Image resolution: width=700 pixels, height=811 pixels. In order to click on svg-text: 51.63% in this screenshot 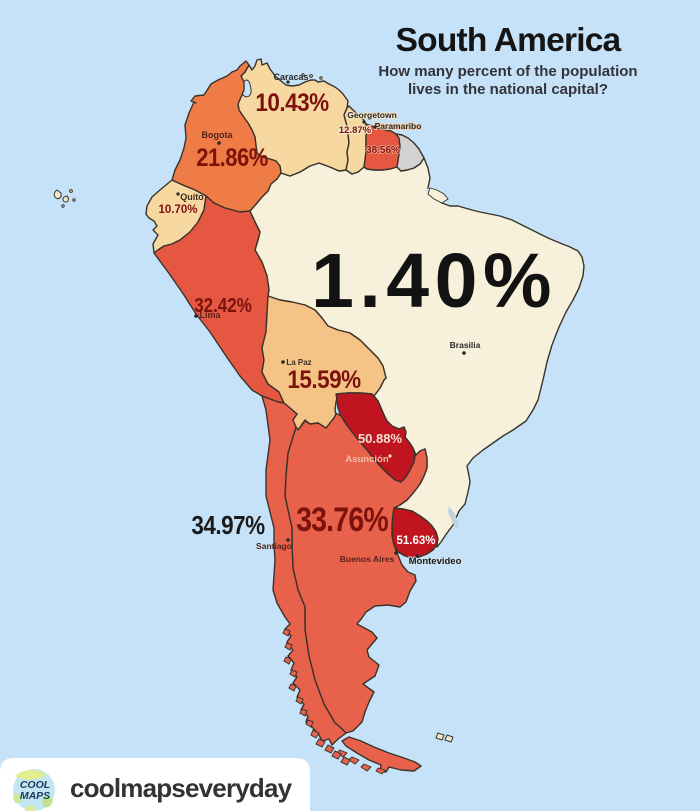, I will do `click(415, 541)`.